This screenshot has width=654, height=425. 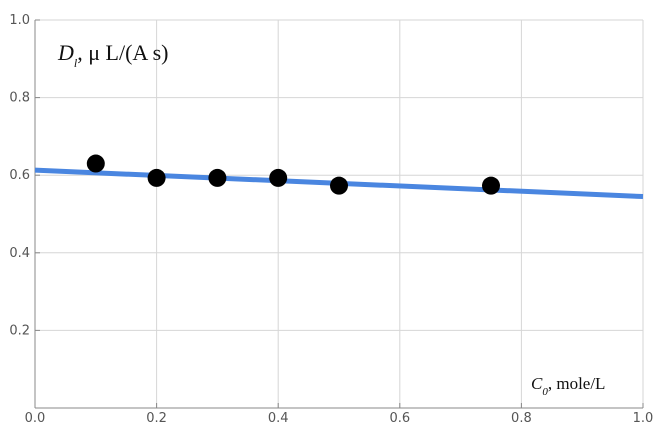 What do you see at coordinates (521, 418) in the screenshot?
I see `x-tick-label-4: 0.8` at bounding box center [521, 418].